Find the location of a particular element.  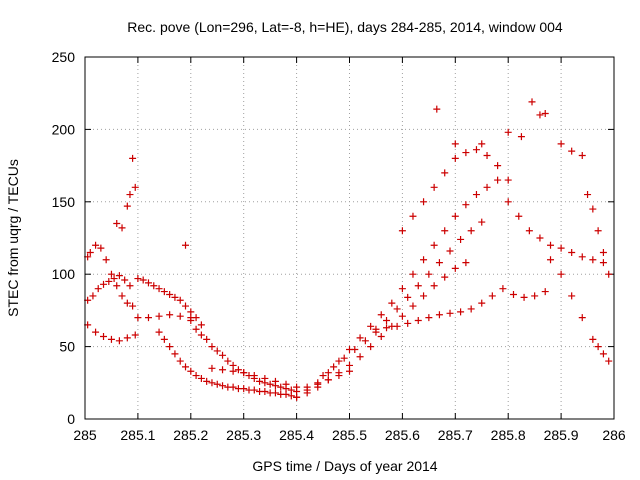

y-tick-label: 200 is located at coordinates (64, 129).